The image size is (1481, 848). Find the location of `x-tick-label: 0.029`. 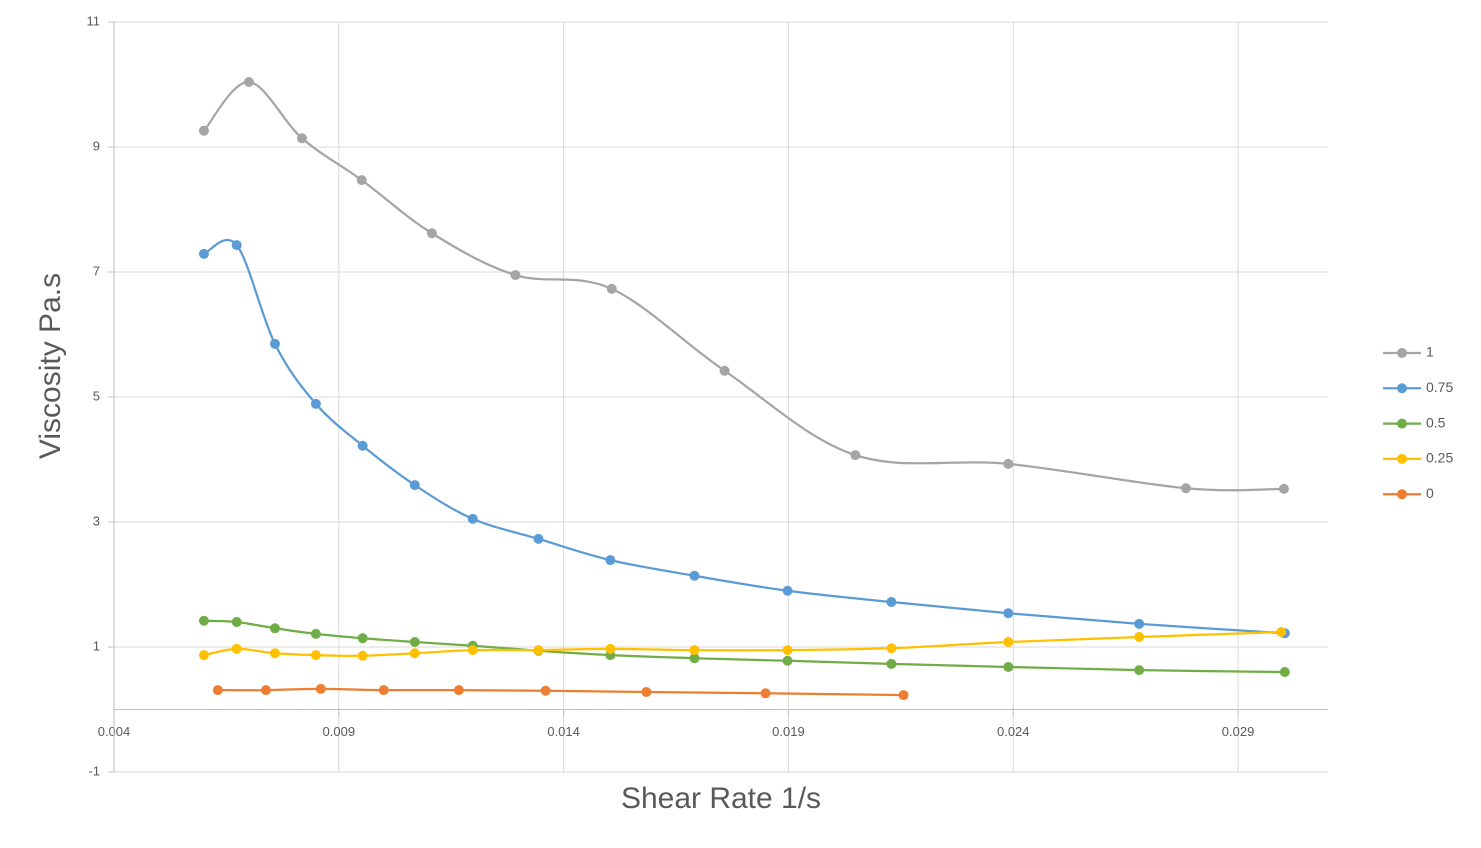

x-tick-label: 0.029 is located at coordinates (1238, 731).